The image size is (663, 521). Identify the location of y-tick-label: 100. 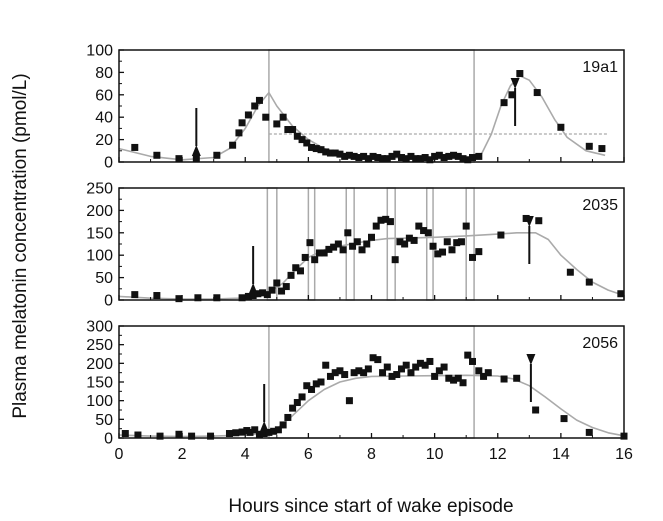
(99, 256).